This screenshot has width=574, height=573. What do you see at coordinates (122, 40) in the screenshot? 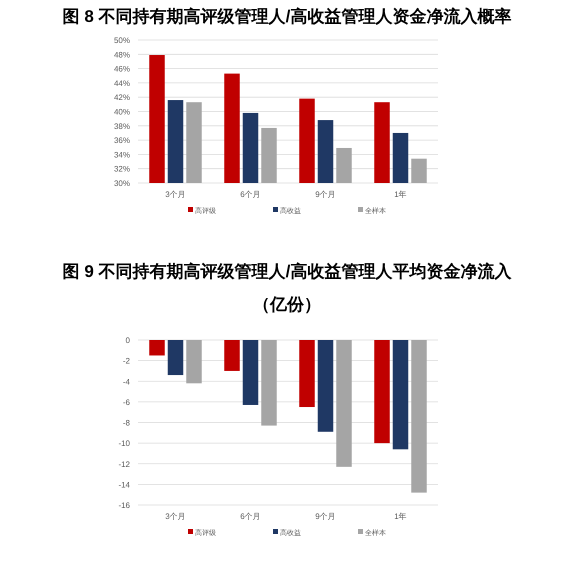
I see `y-tick-label: 50%` at bounding box center [122, 40].